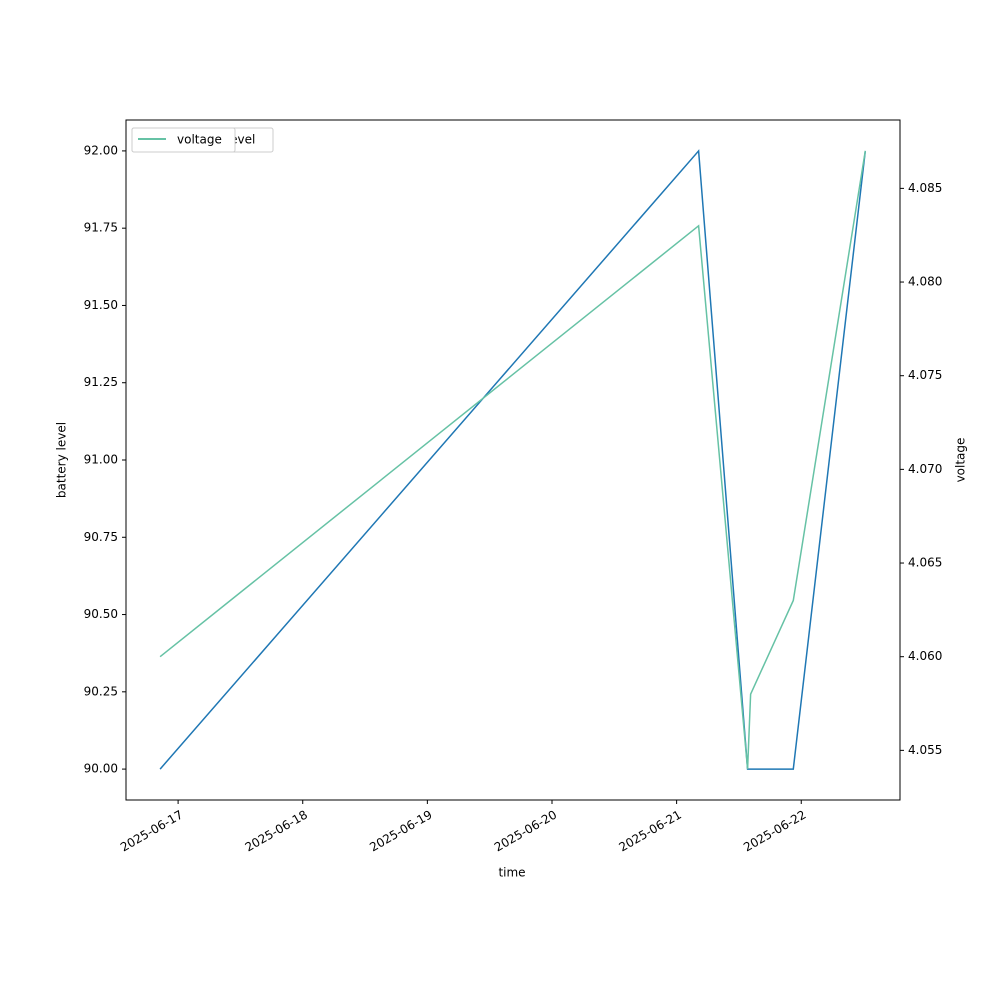  What do you see at coordinates (62, 460) in the screenshot?
I see `y-axis-label: battery level` at bounding box center [62, 460].